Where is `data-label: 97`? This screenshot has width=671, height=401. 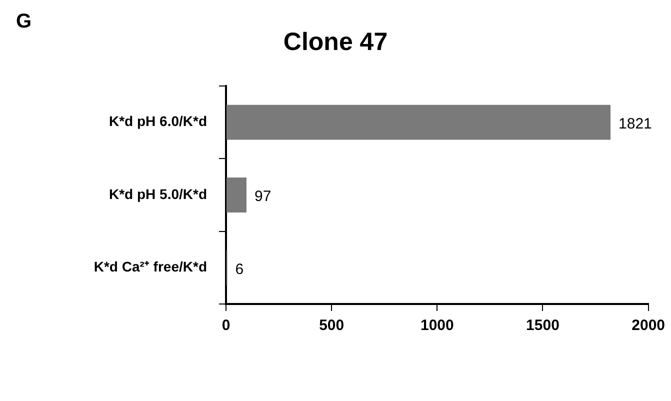 data-label: 97 is located at coordinates (263, 197).